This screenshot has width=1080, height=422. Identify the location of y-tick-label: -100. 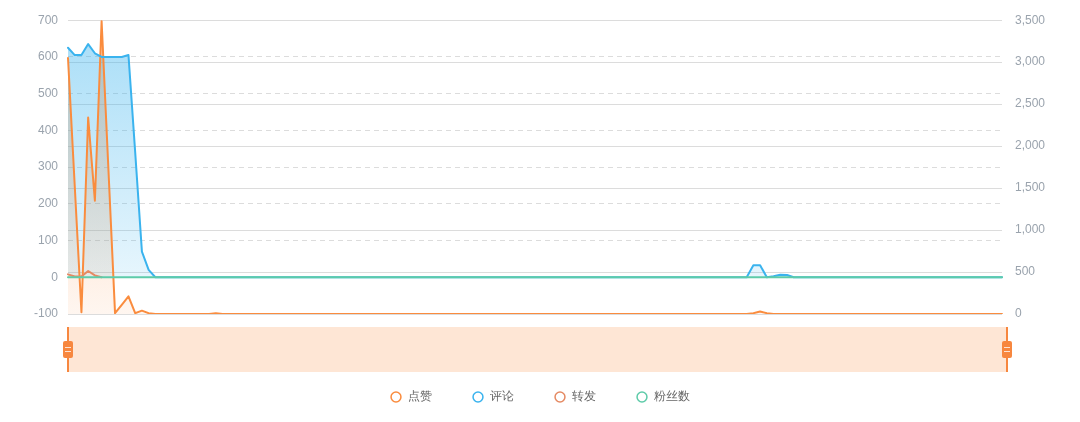
(46, 313).